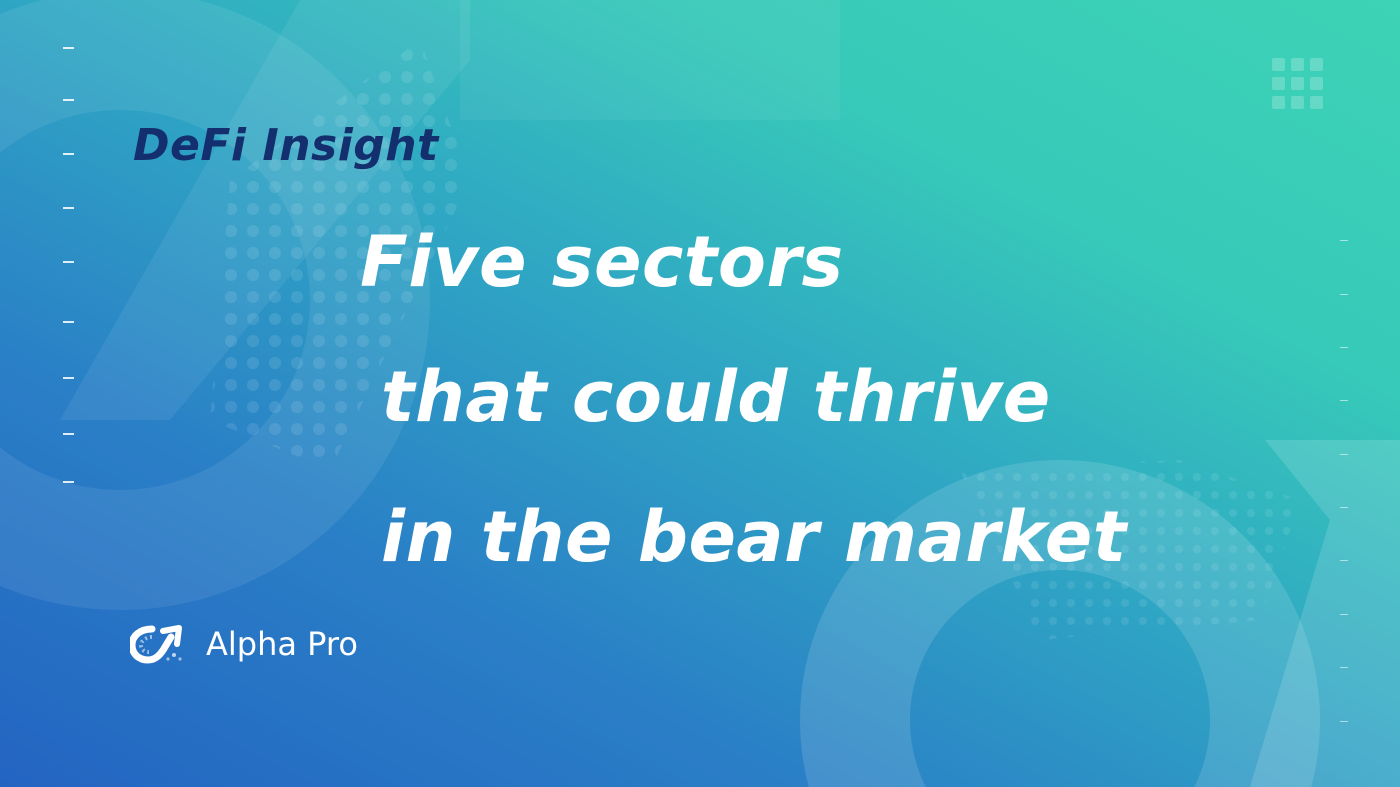  I want to click on brand-lockup: Alpha Pro, so click(244, 644).